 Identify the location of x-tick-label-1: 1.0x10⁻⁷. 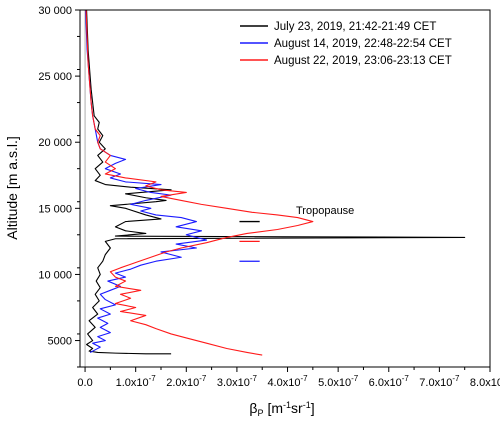
(136, 381).